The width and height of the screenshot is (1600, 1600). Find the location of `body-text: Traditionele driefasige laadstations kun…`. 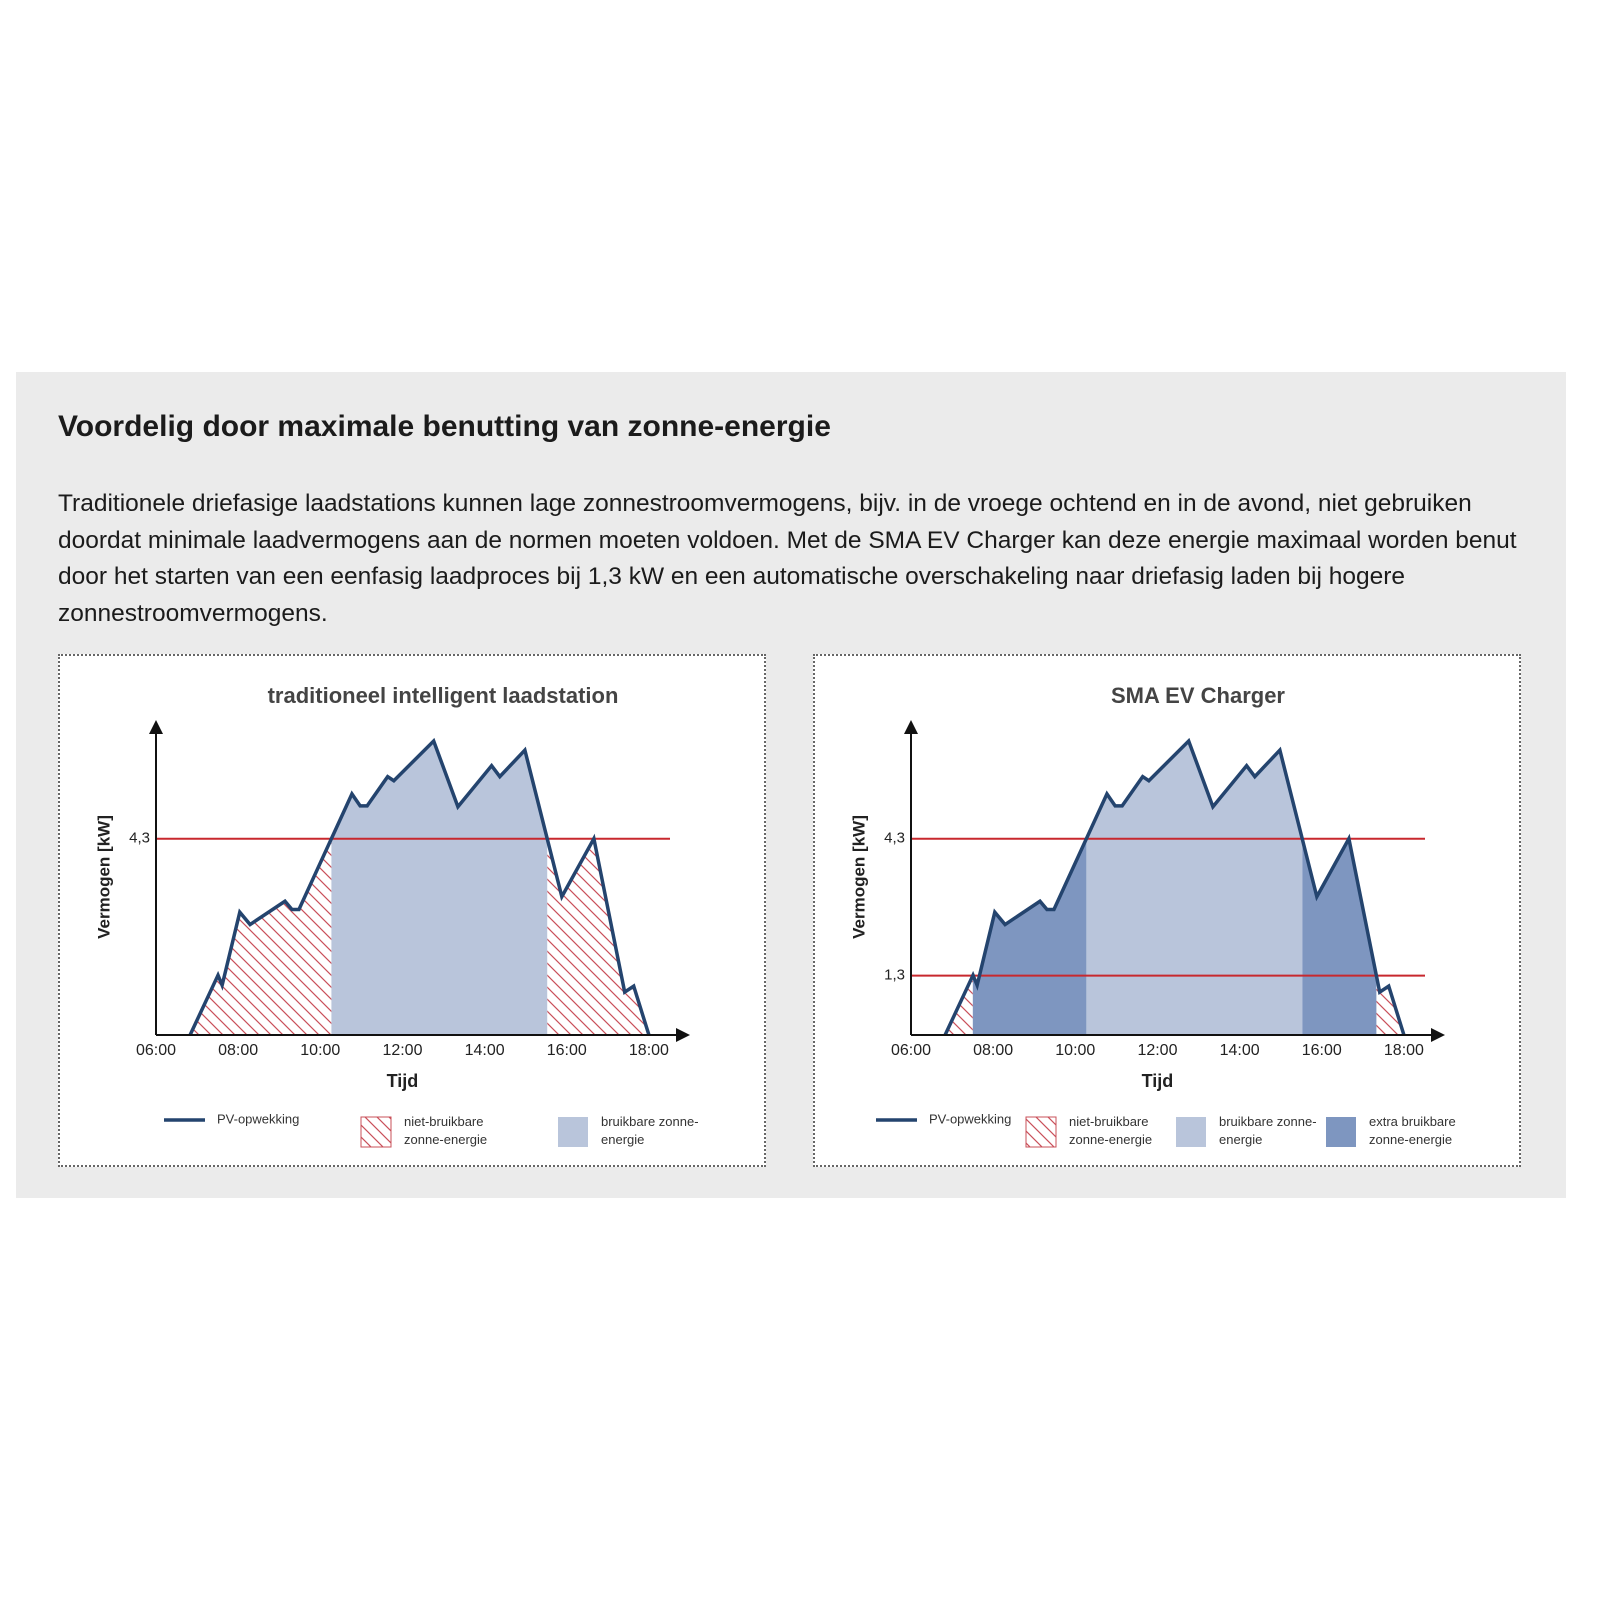

body-text: Traditionele driefasige laadstations kun… is located at coordinates (787, 558).